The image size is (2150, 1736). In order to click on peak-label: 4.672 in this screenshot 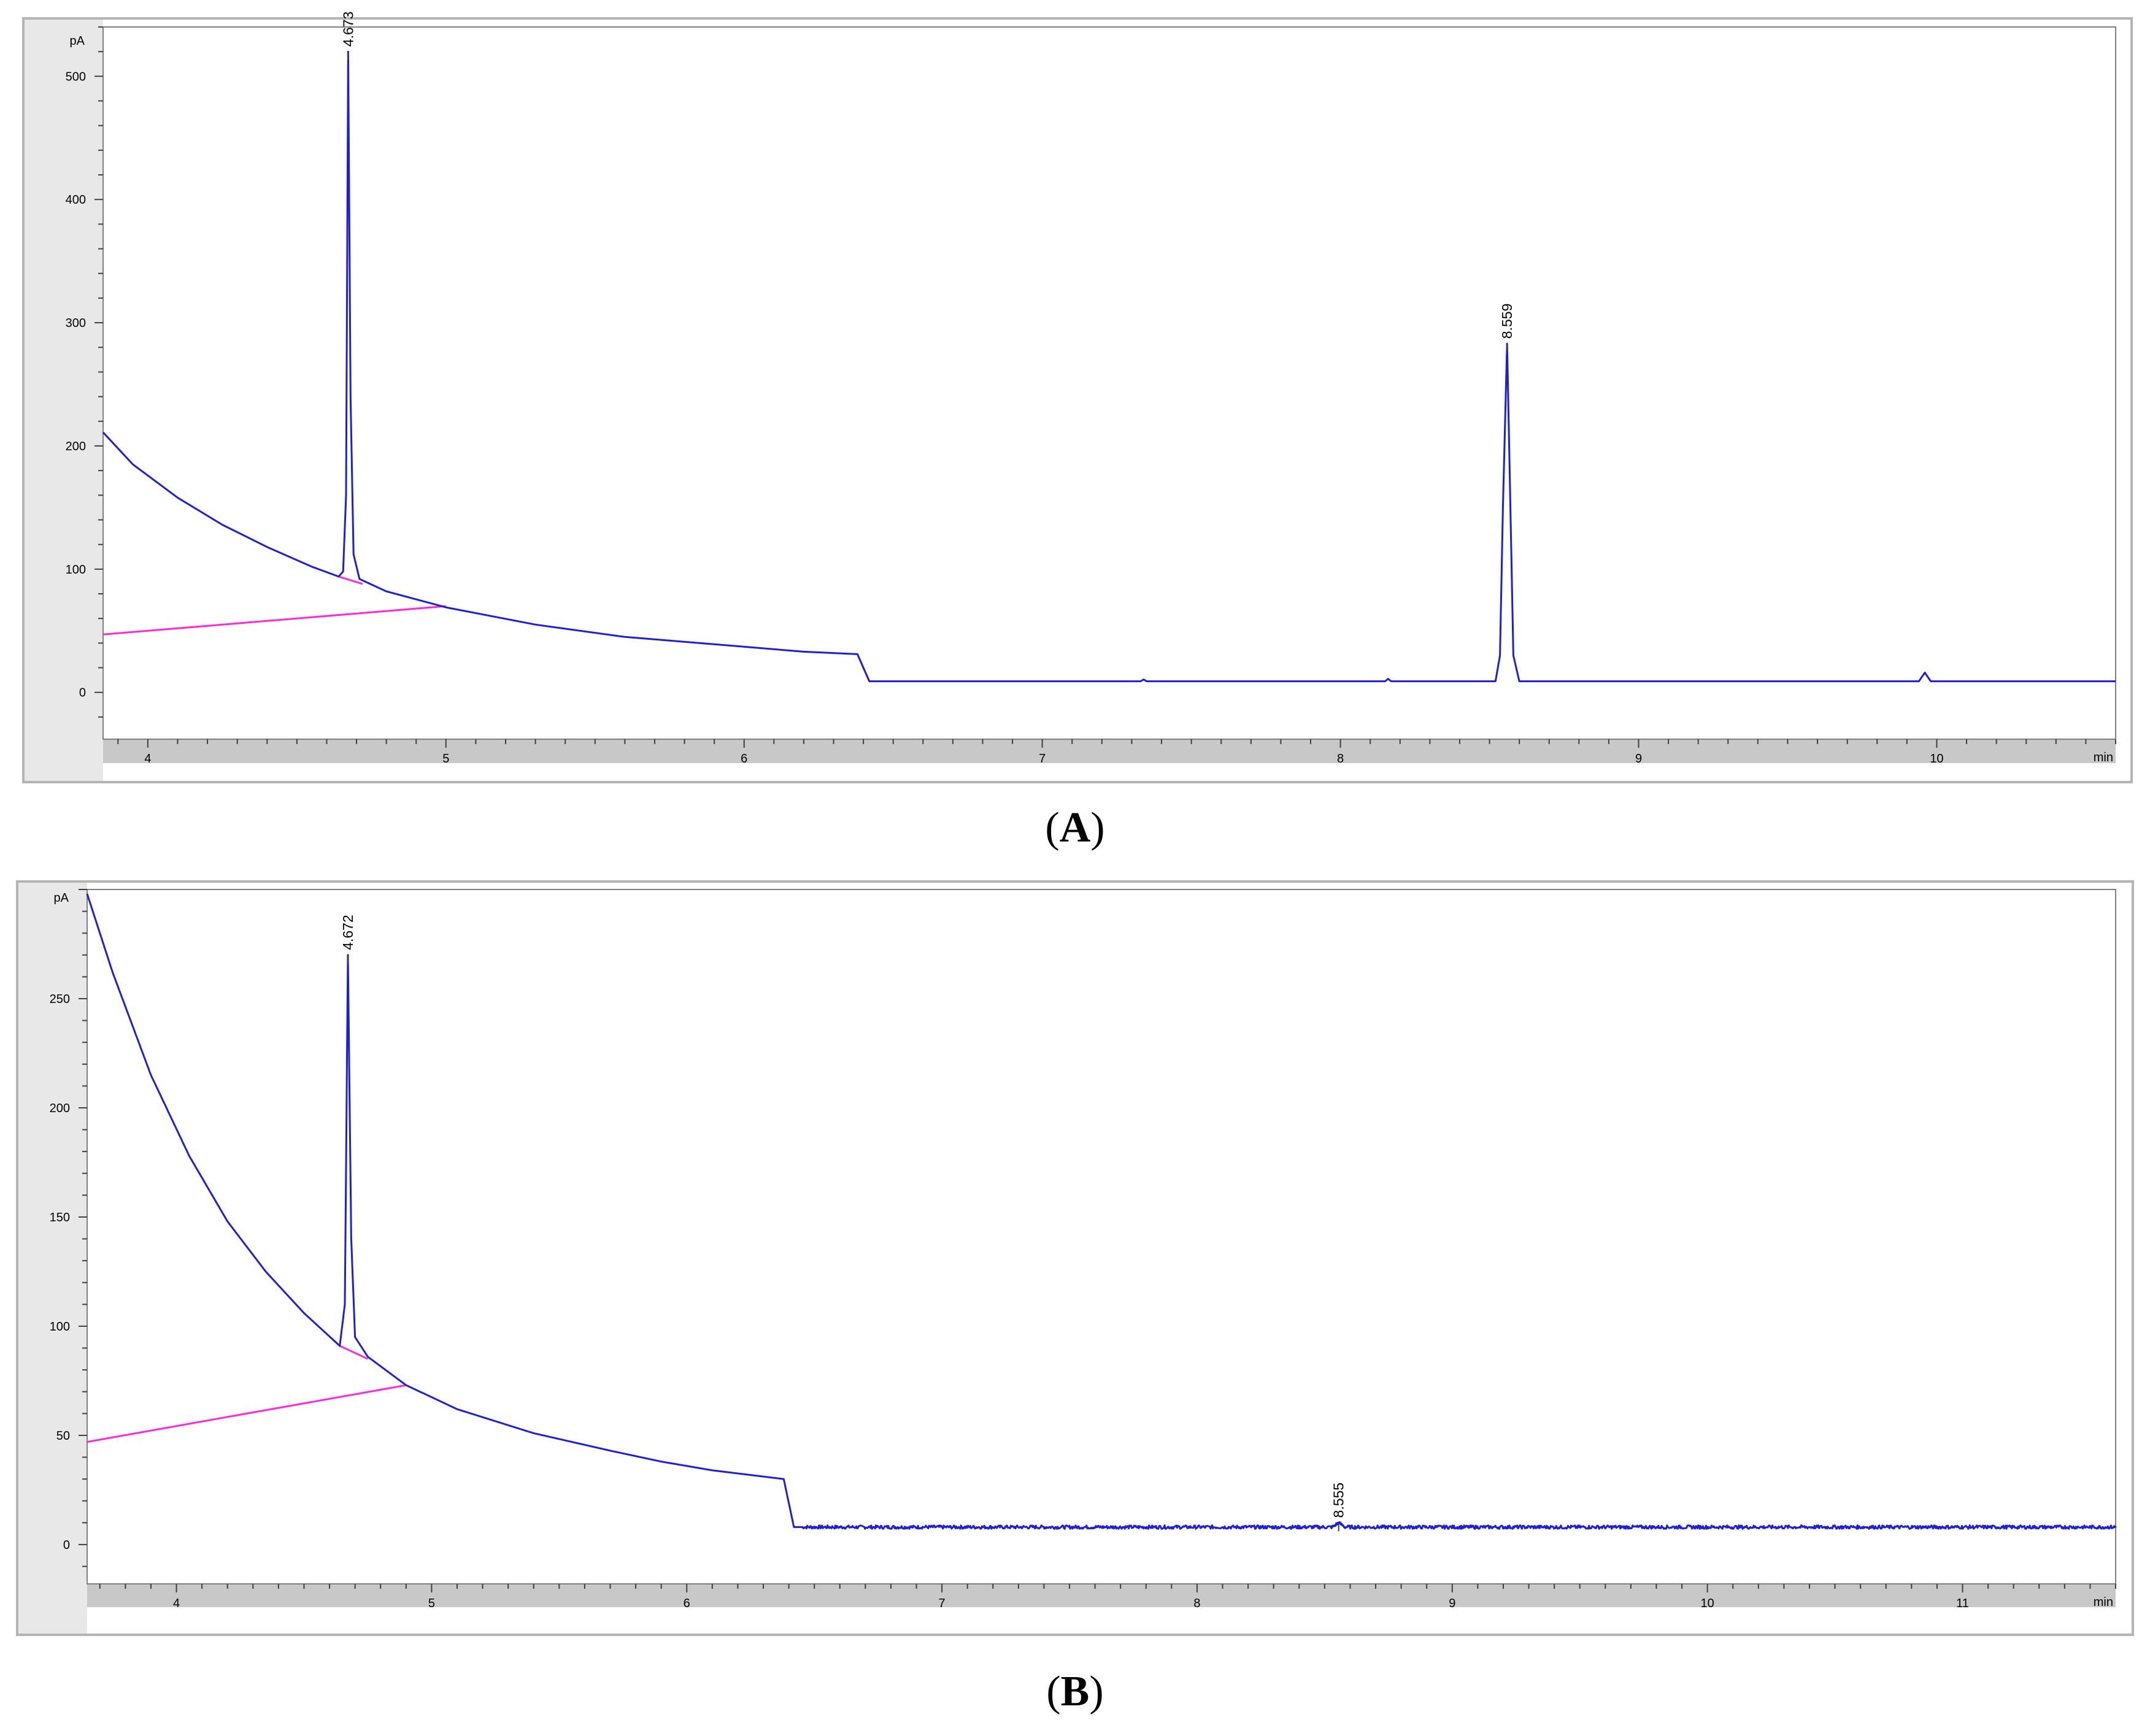, I will do `click(348, 933)`.